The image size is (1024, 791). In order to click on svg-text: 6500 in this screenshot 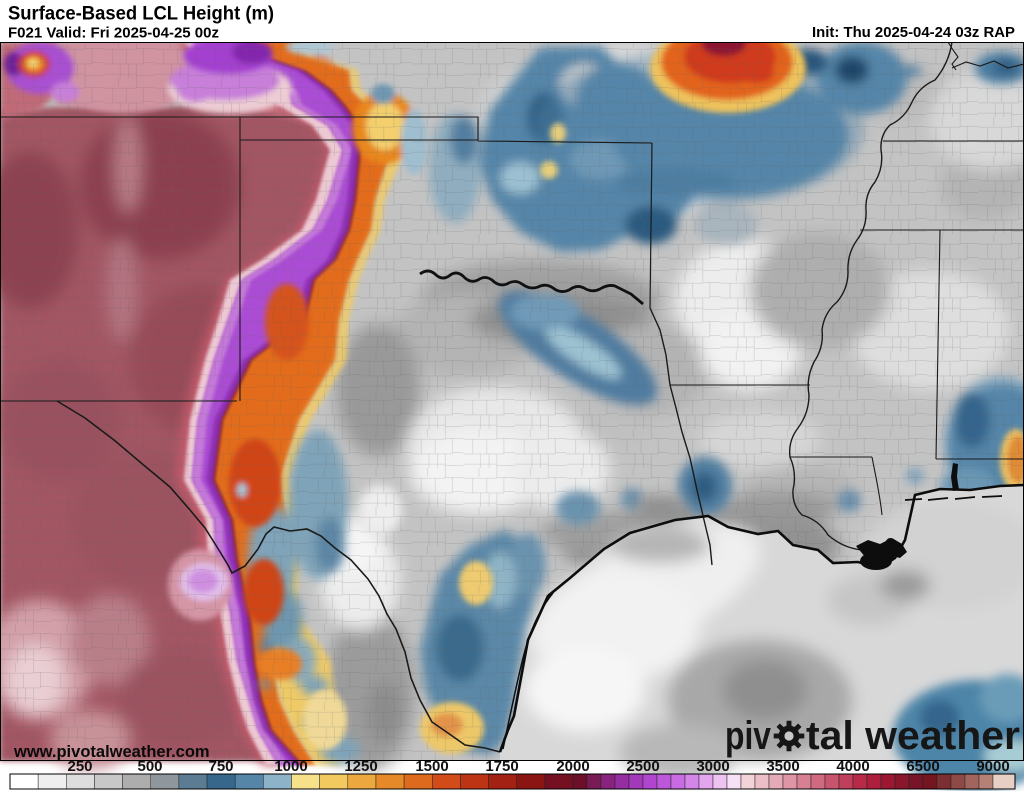, I will do `click(922, 766)`.